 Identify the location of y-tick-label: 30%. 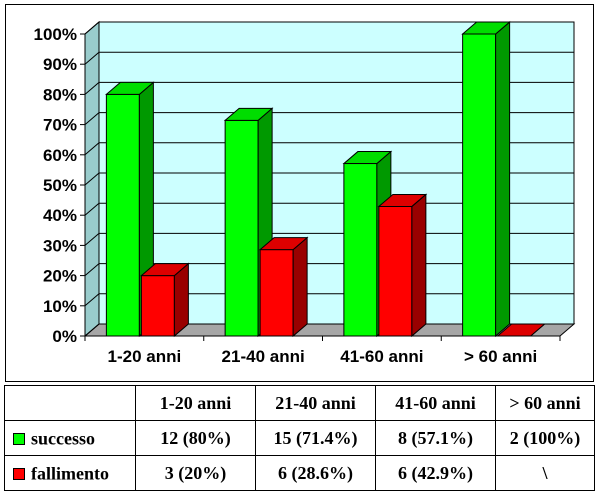
(60, 245).